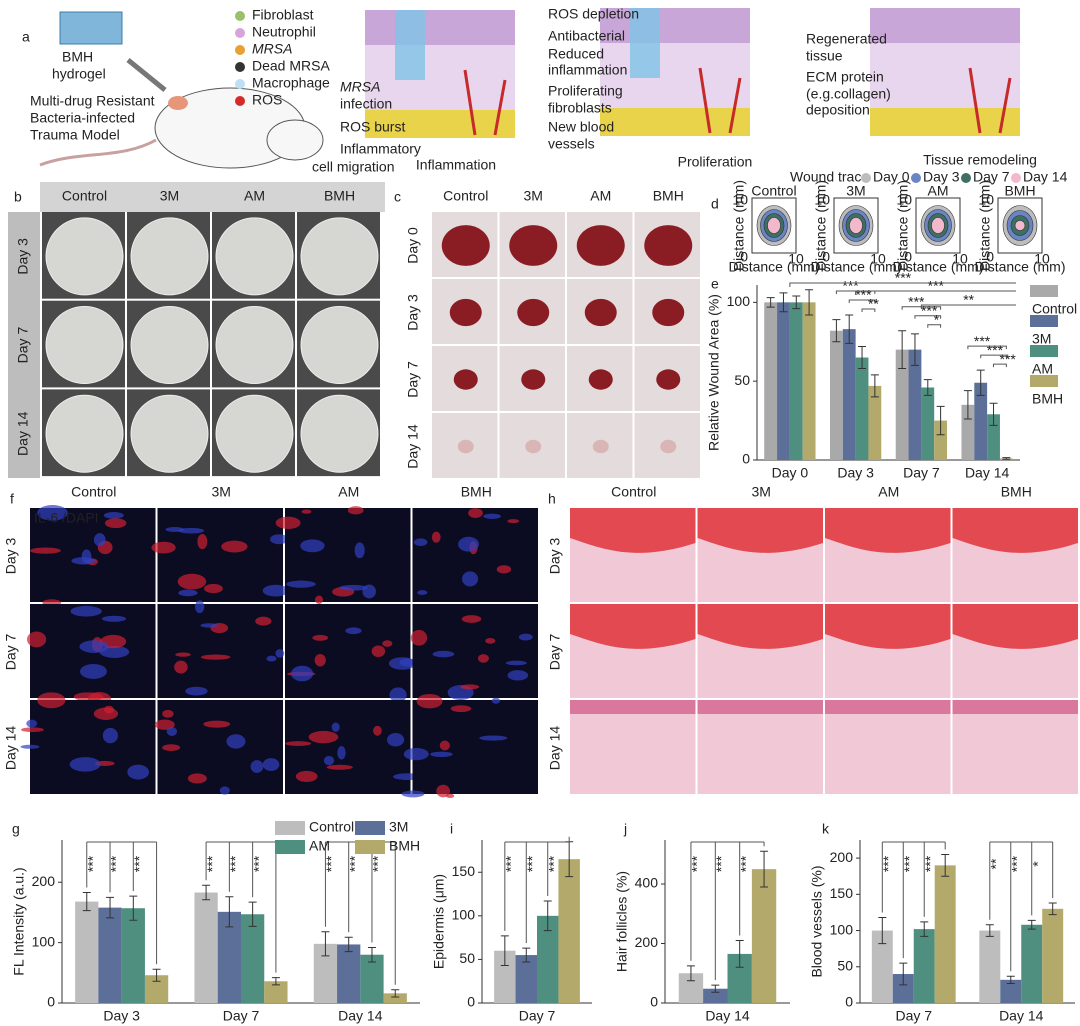 The height and width of the screenshot is (1026, 1080). What do you see at coordinates (404, 846) in the screenshot?
I see `legend-label: BMH` at bounding box center [404, 846].